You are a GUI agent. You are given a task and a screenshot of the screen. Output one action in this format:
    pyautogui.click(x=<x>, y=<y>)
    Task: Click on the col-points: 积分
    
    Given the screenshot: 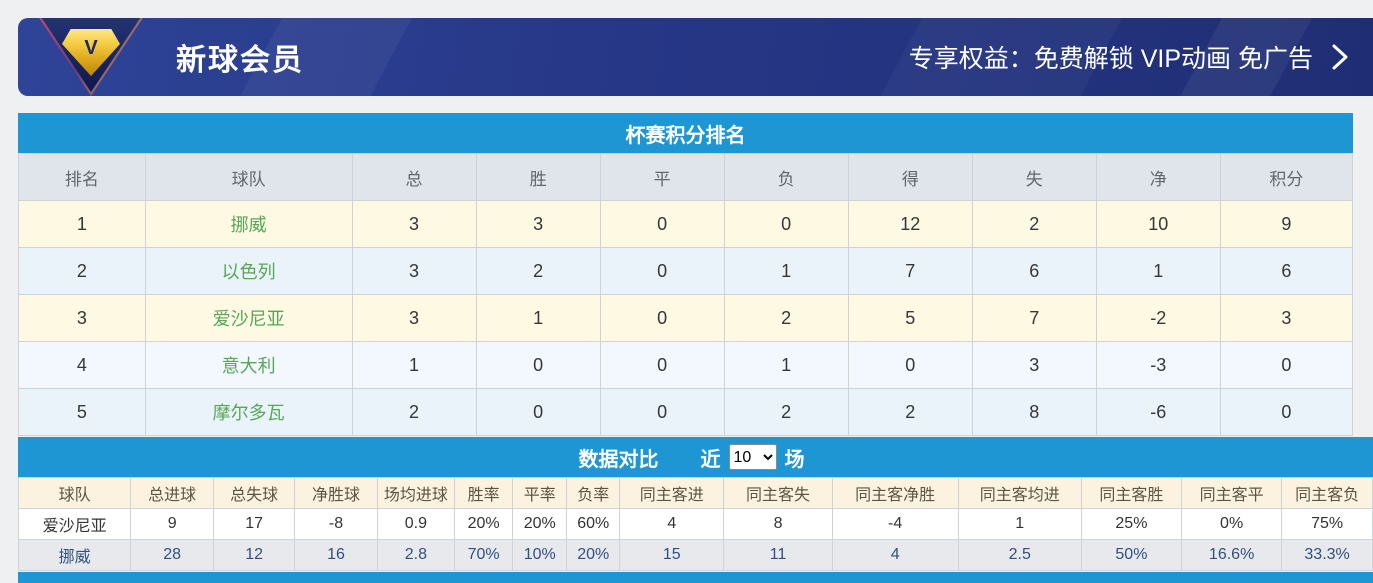 What is the action you would take?
    pyautogui.click(x=1286, y=177)
    